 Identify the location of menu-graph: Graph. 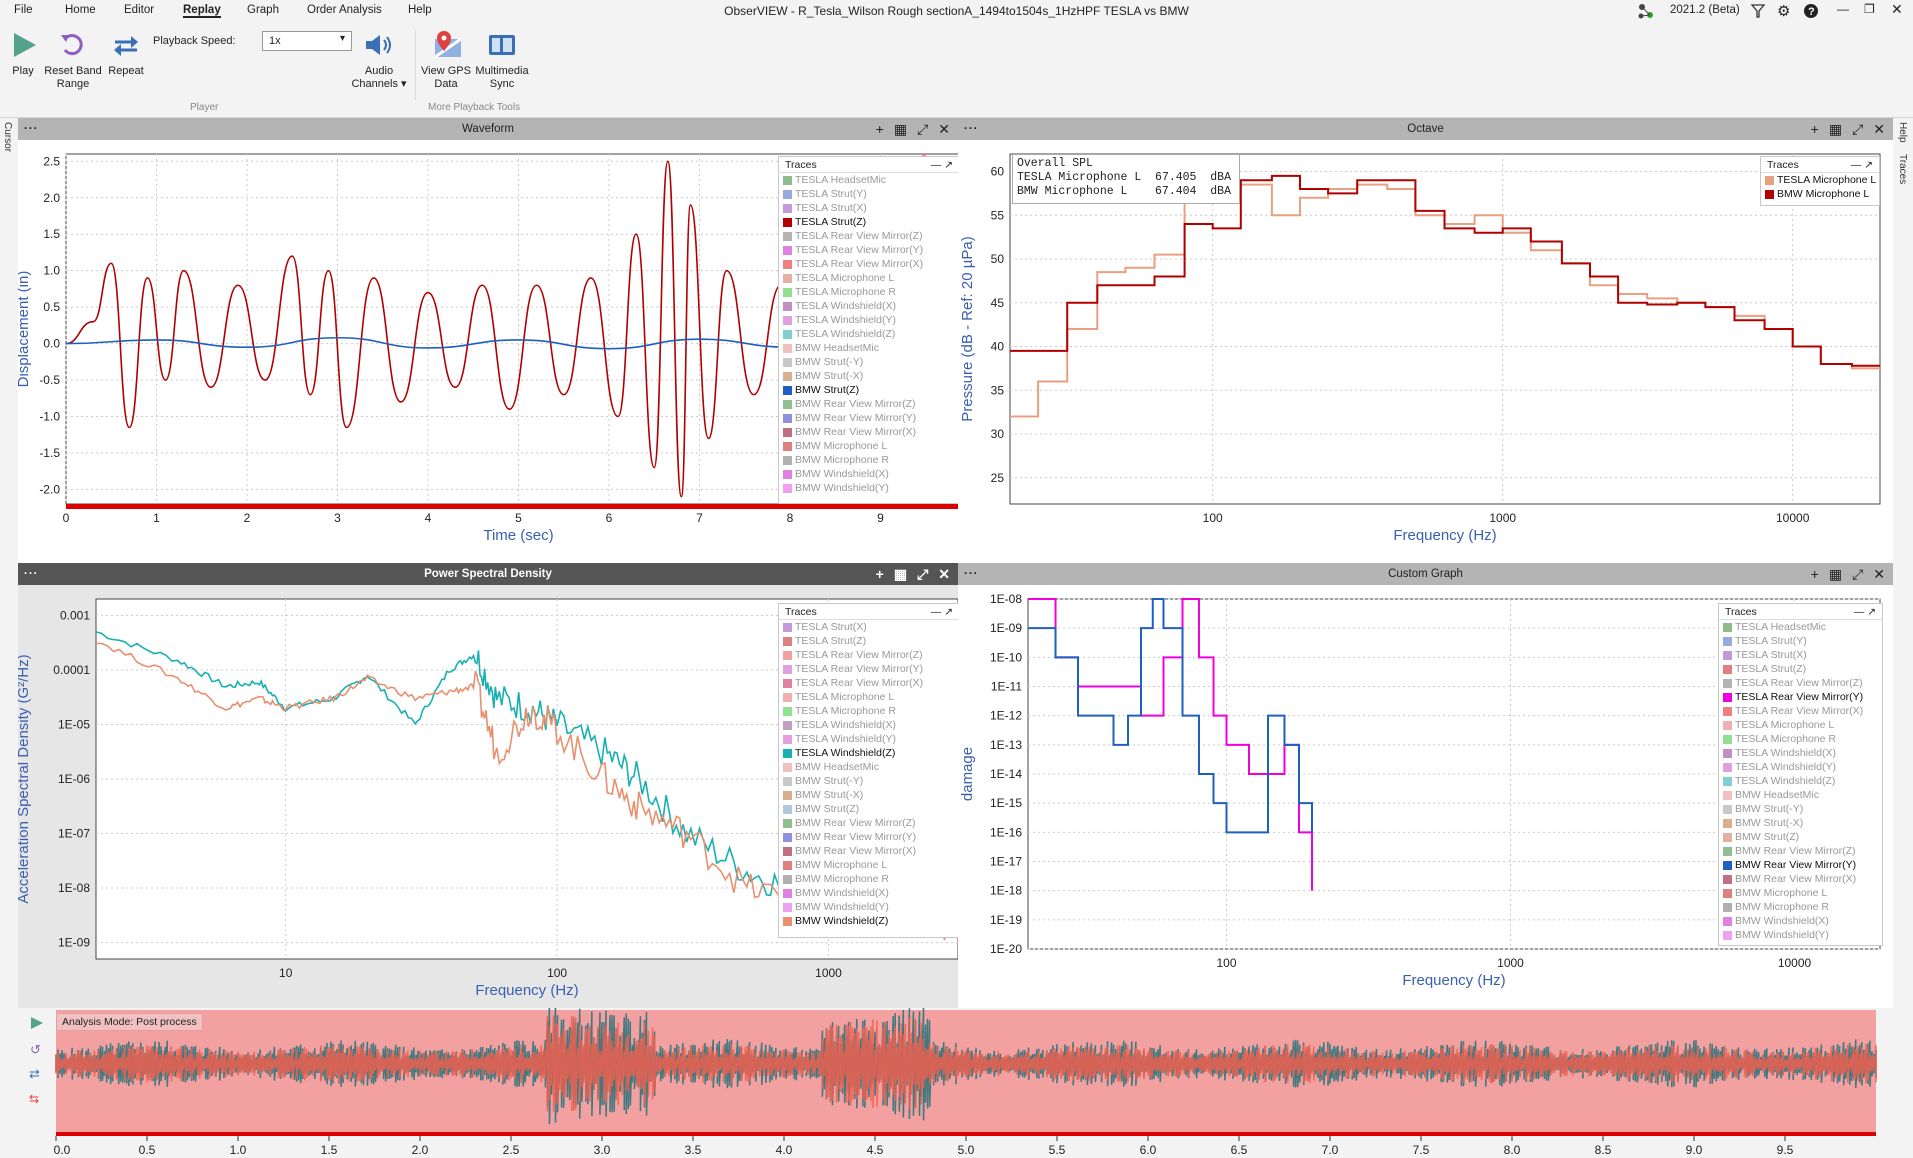
(263, 10).